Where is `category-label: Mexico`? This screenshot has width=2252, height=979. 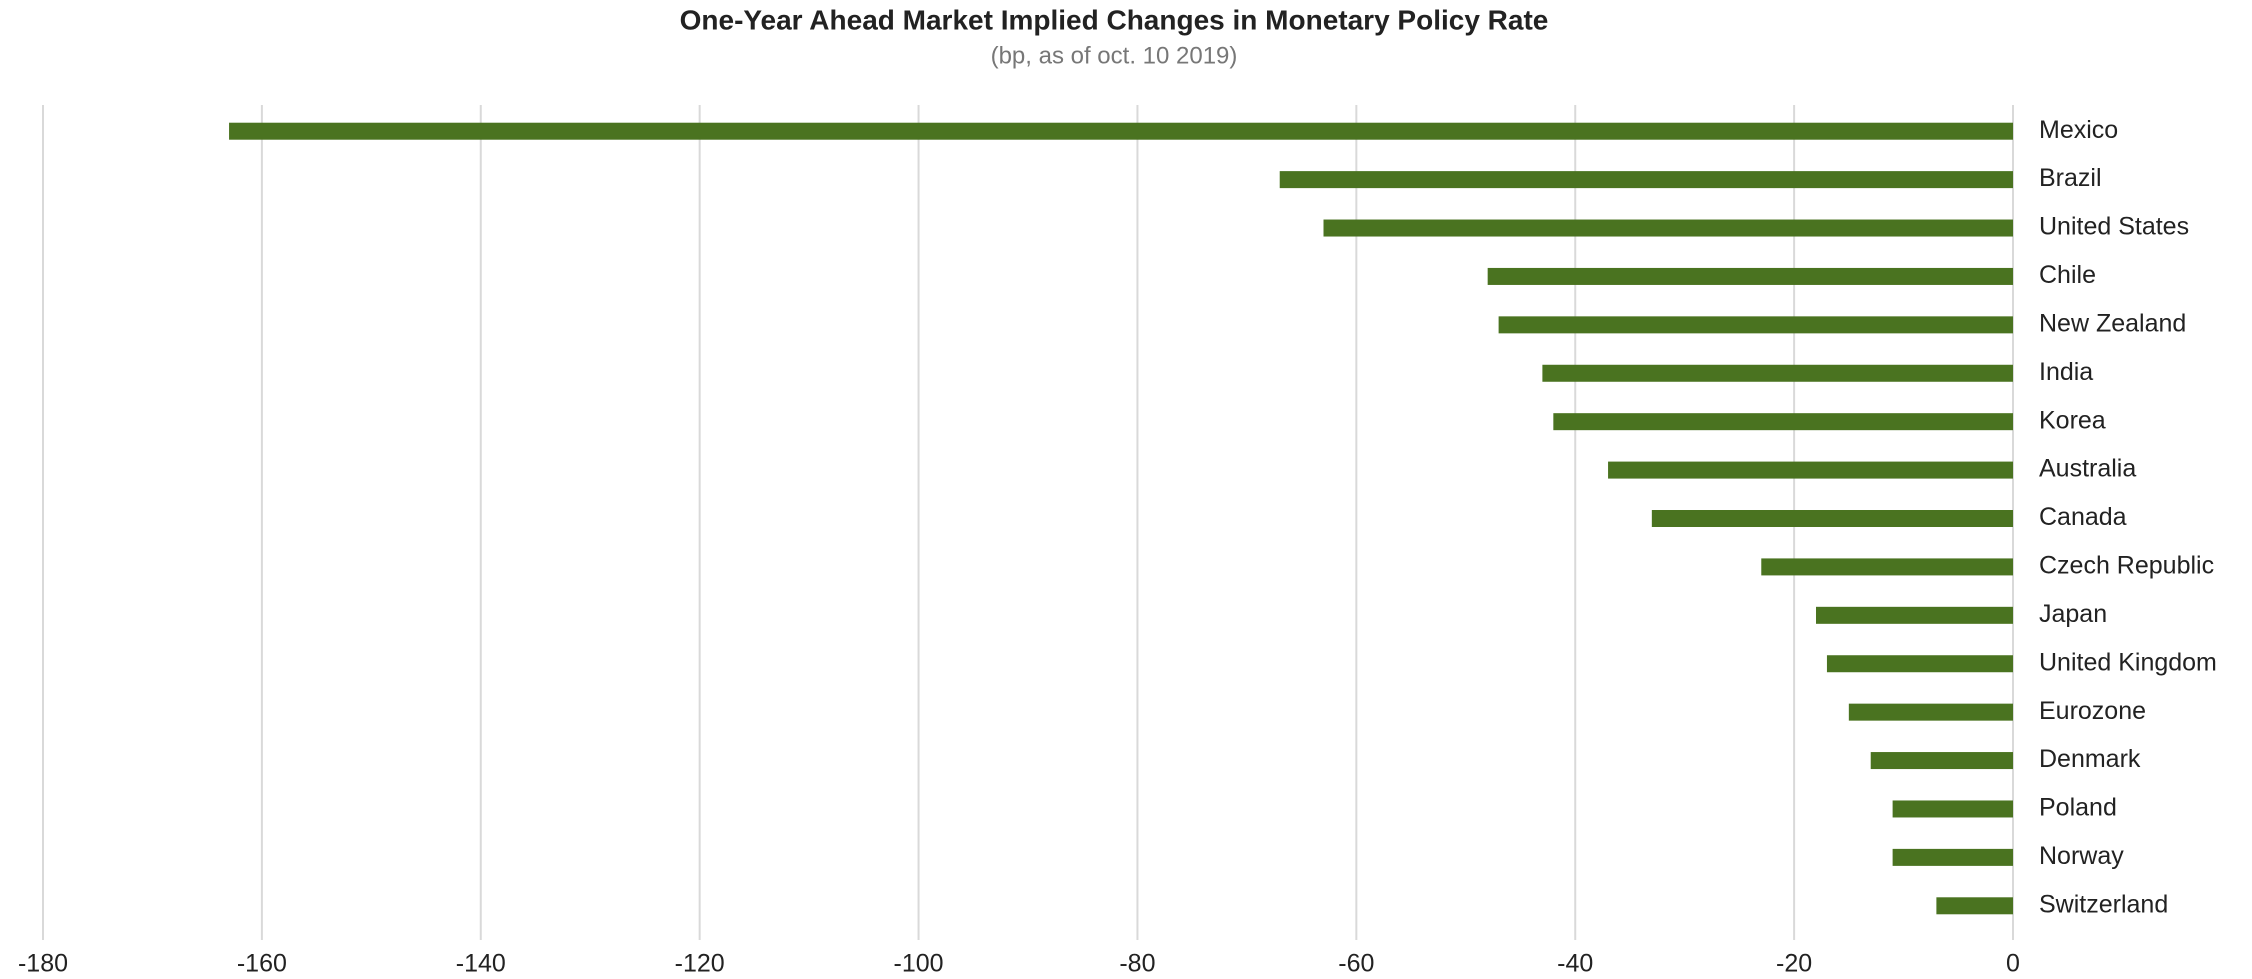 category-label: Mexico is located at coordinates (2078, 130).